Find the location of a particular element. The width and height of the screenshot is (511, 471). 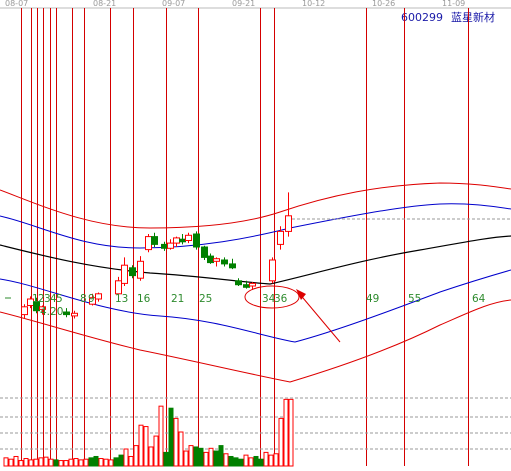

time-zone-number: 13 is located at coordinates (121, 299).